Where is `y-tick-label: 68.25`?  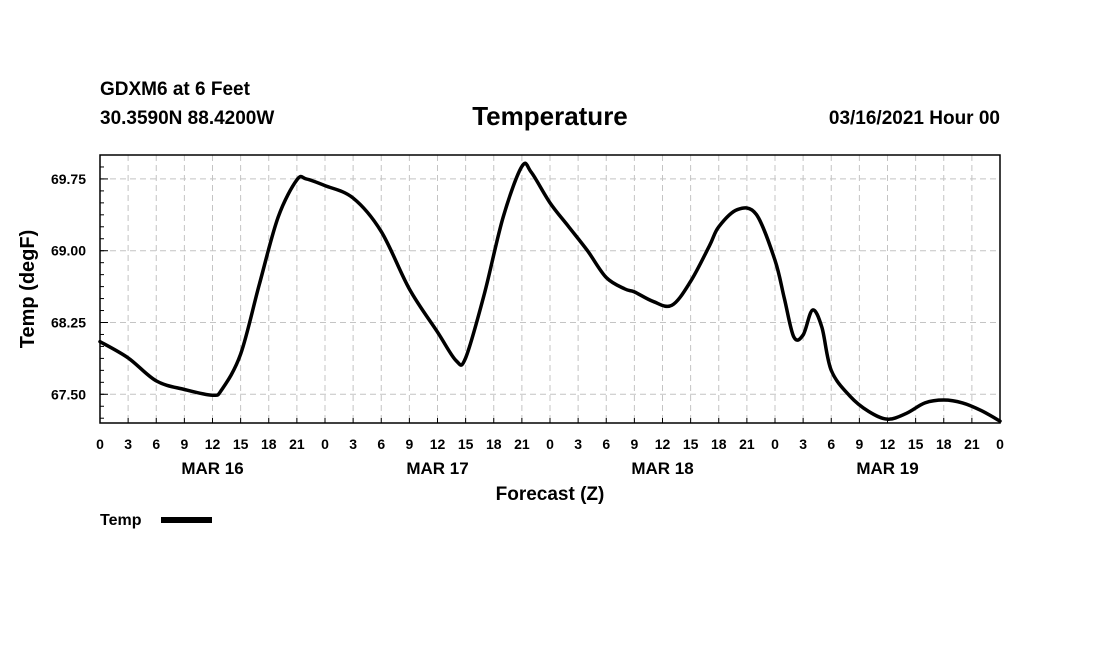
y-tick-label: 68.25 is located at coordinates (68, 323).